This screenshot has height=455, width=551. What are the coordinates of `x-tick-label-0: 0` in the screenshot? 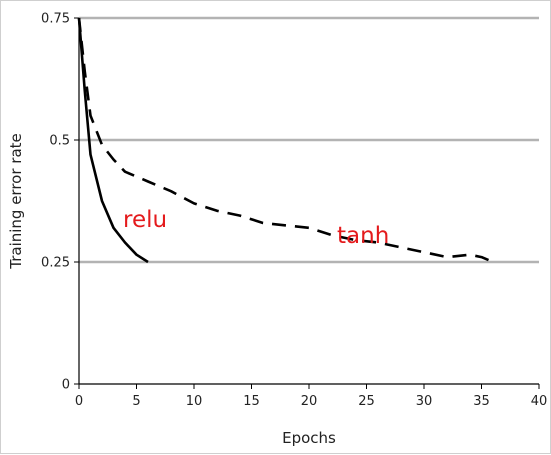 It's located at (79, 401).